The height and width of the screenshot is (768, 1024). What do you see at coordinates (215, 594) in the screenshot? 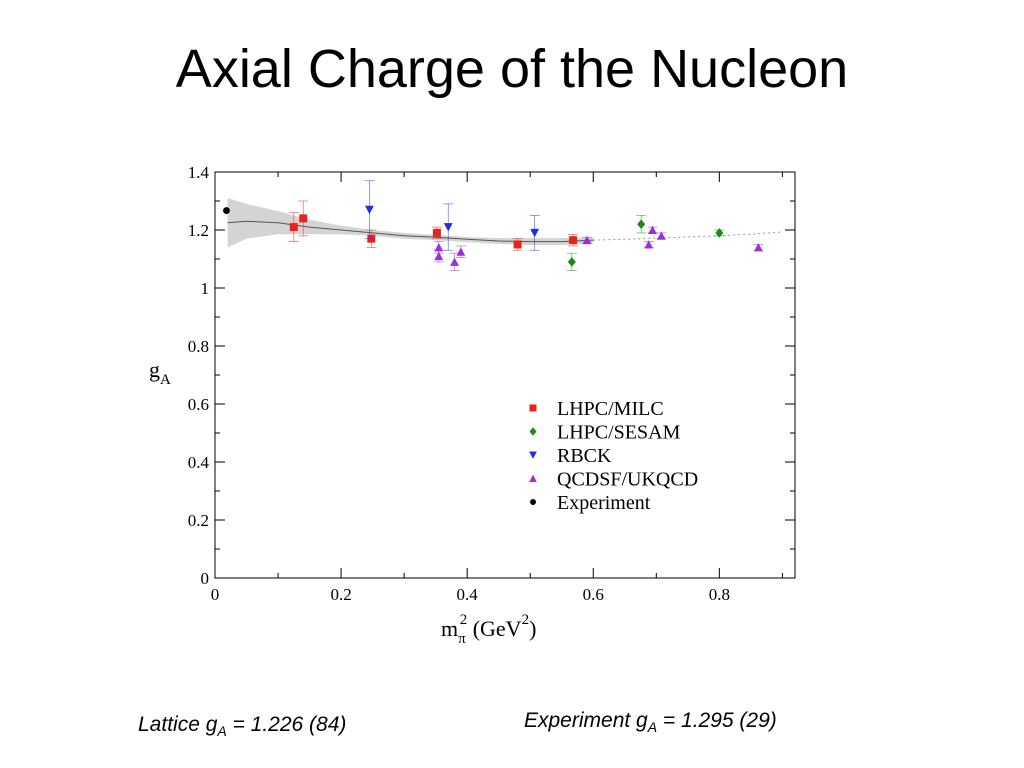
I see `x-tick-label: 0` at bounding box center [215, 594].